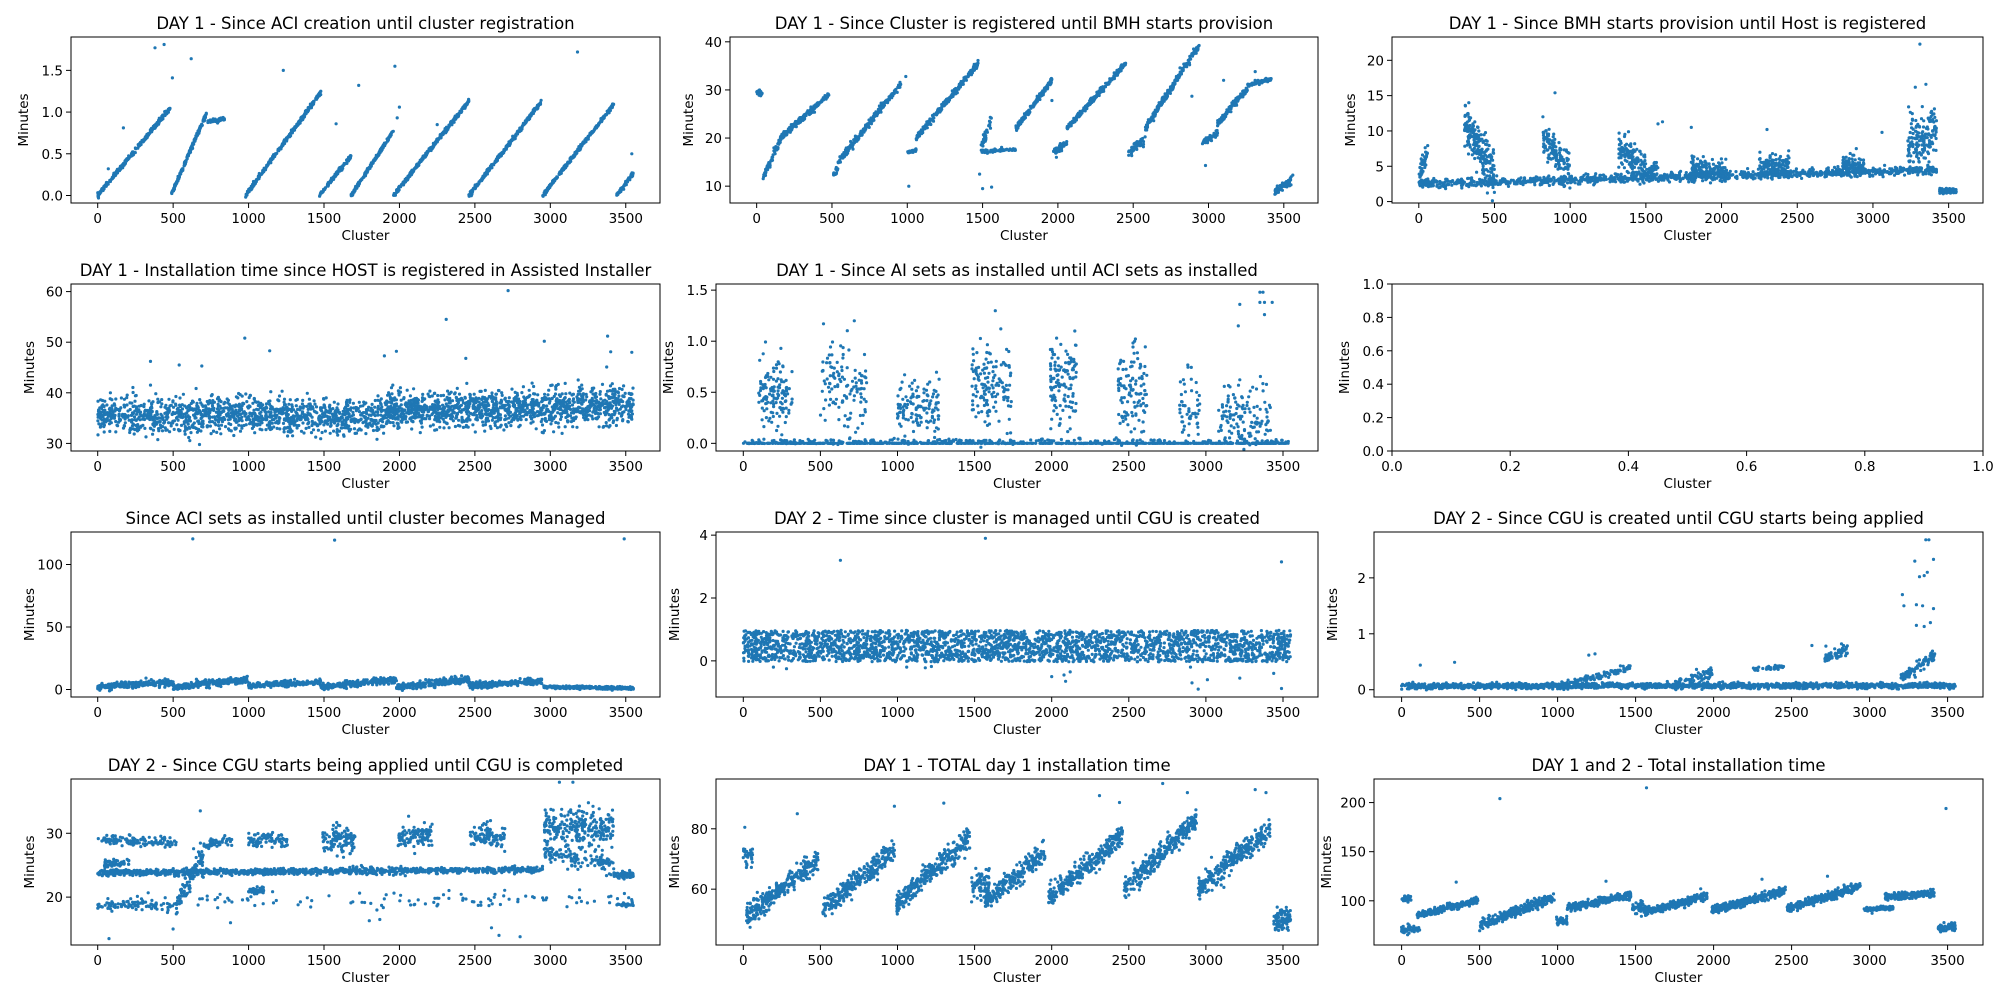  I want to click on y-tick-label: 30, so click(713, 91).